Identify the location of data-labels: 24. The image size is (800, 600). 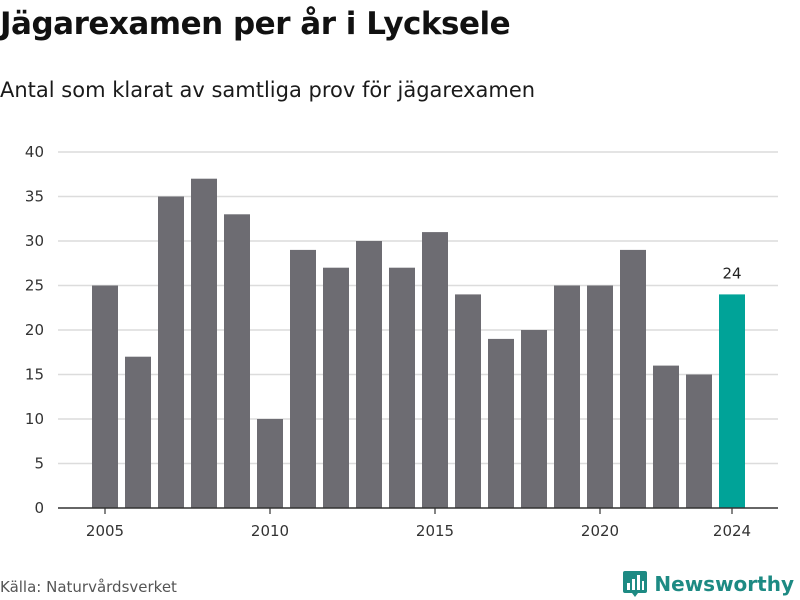
(731, 273).